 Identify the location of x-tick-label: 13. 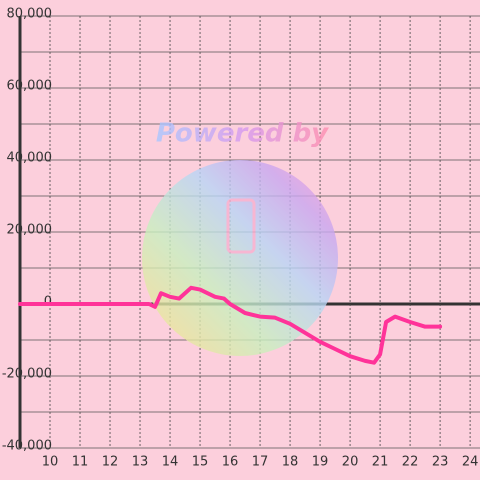
(140, 462).